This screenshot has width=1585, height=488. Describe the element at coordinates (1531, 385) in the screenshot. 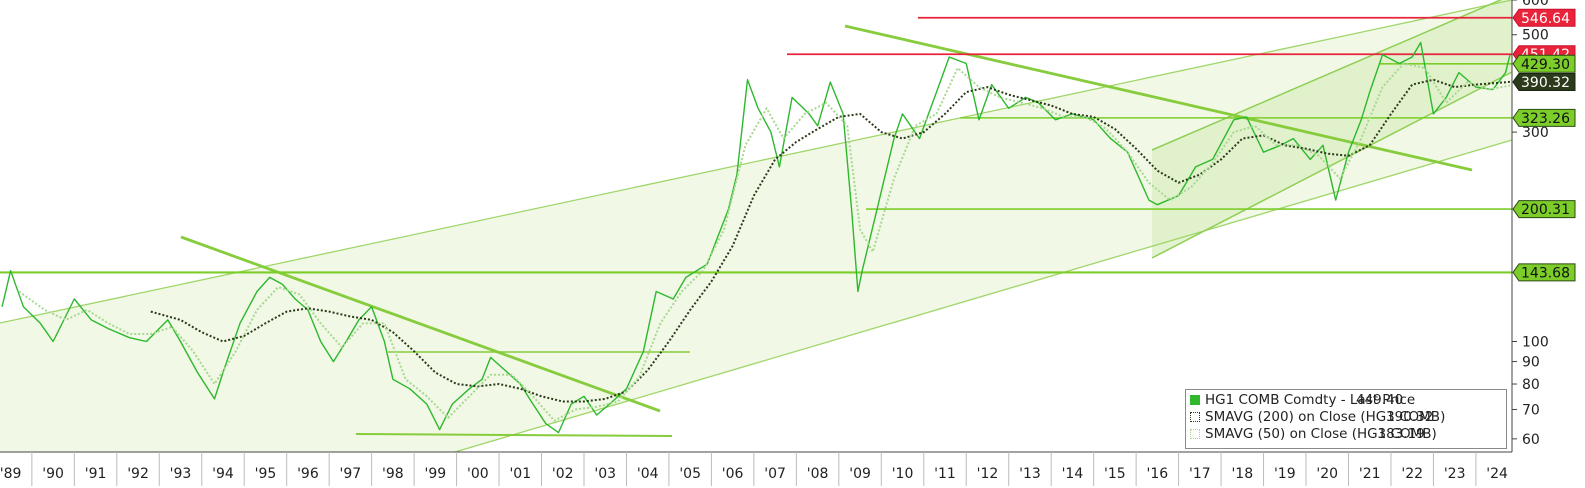

I see `y-tick-label-2: 80` at that location.